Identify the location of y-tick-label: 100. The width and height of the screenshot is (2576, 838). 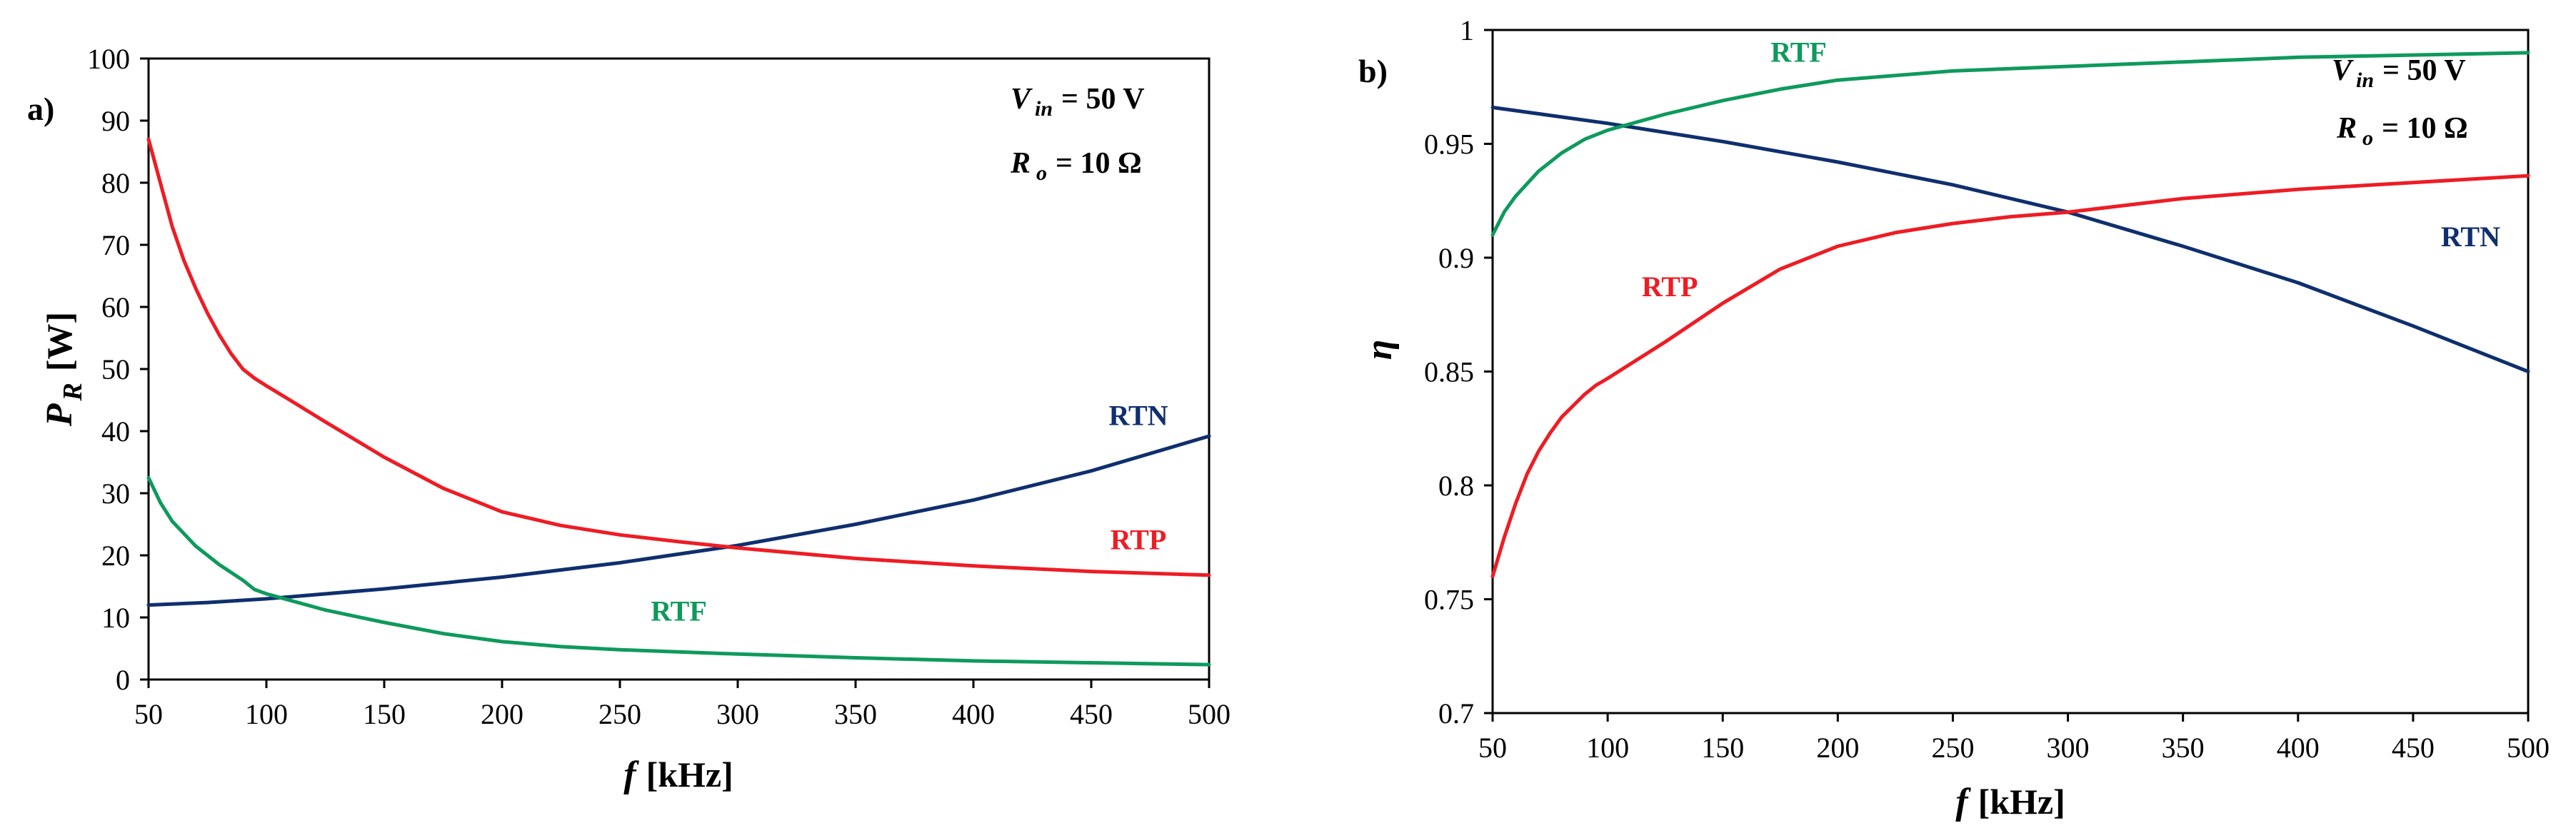
(108, 59).